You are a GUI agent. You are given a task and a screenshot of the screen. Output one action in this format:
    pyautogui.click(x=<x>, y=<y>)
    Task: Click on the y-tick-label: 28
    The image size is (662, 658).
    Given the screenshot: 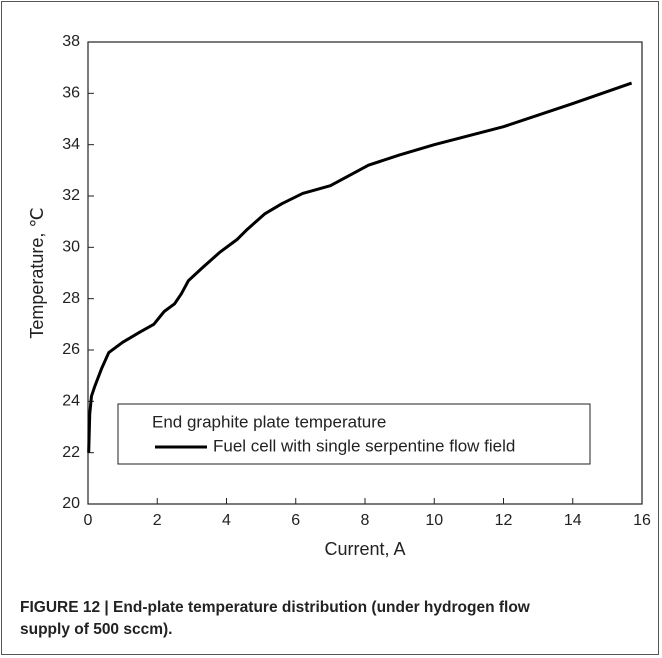 What is the action you would take?
    pyautogui.click(x=71, y=298)
    